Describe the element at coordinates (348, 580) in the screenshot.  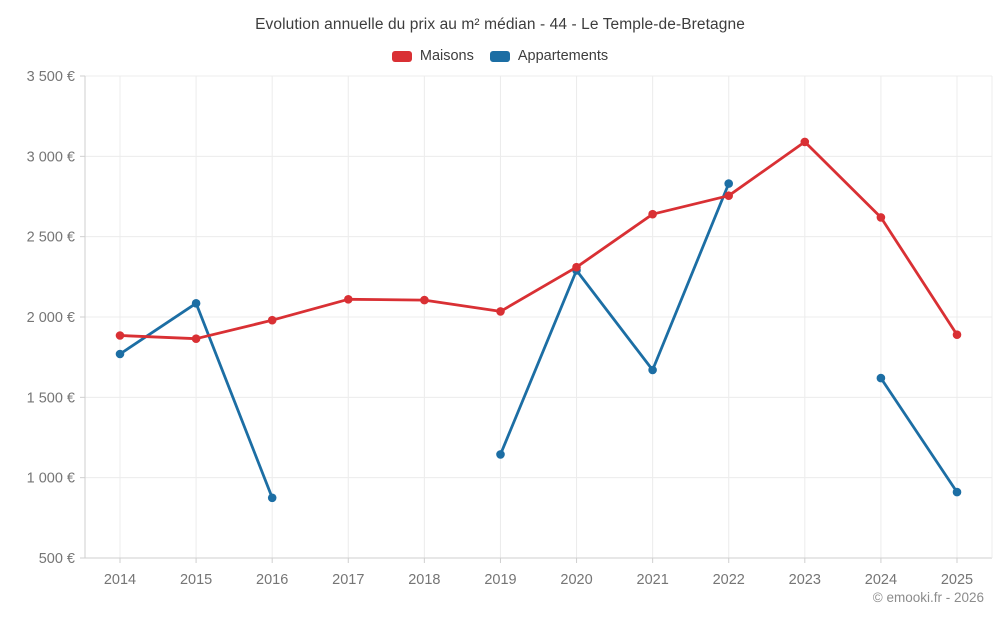
I see `x-axis-tick-label: 2017` at that location.